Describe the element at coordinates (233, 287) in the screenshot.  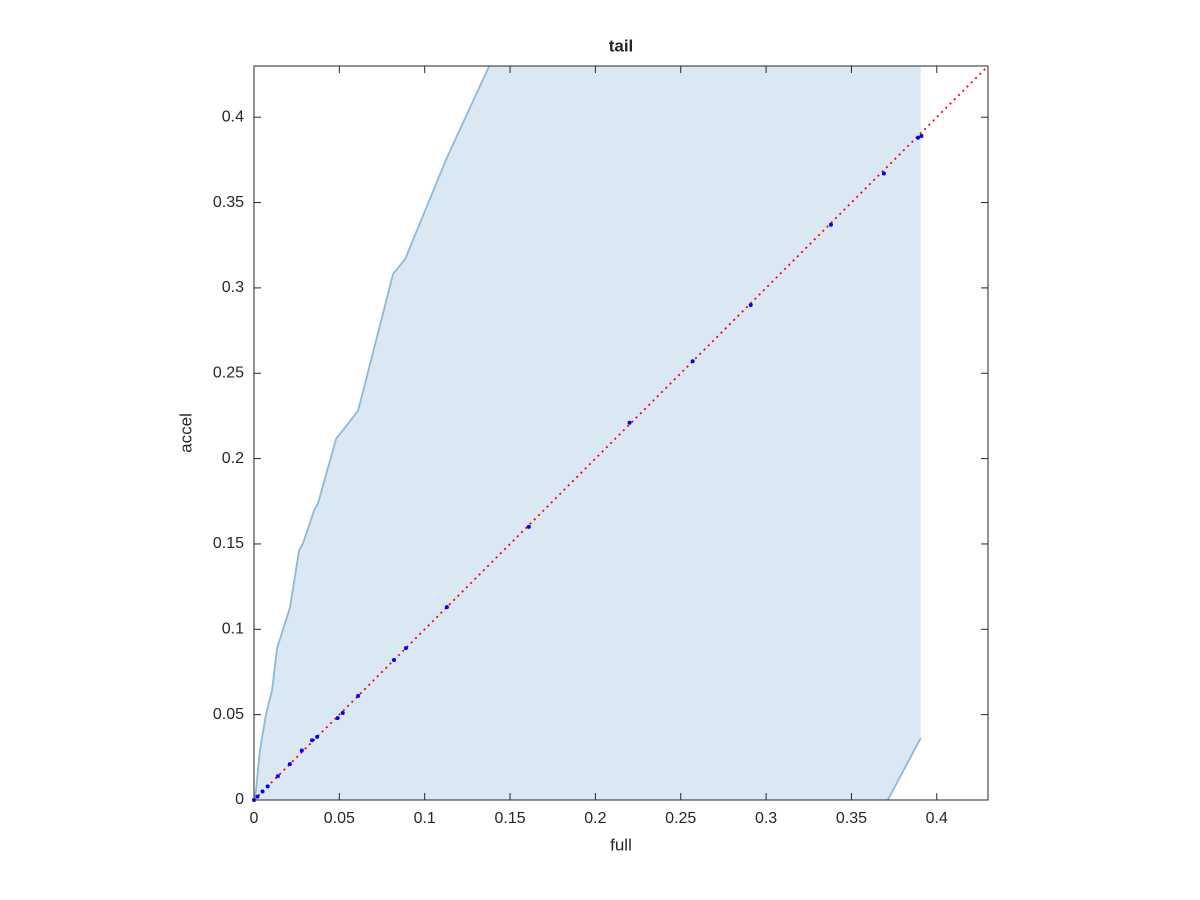
I see `y-tick-label: 0.3` at that location.